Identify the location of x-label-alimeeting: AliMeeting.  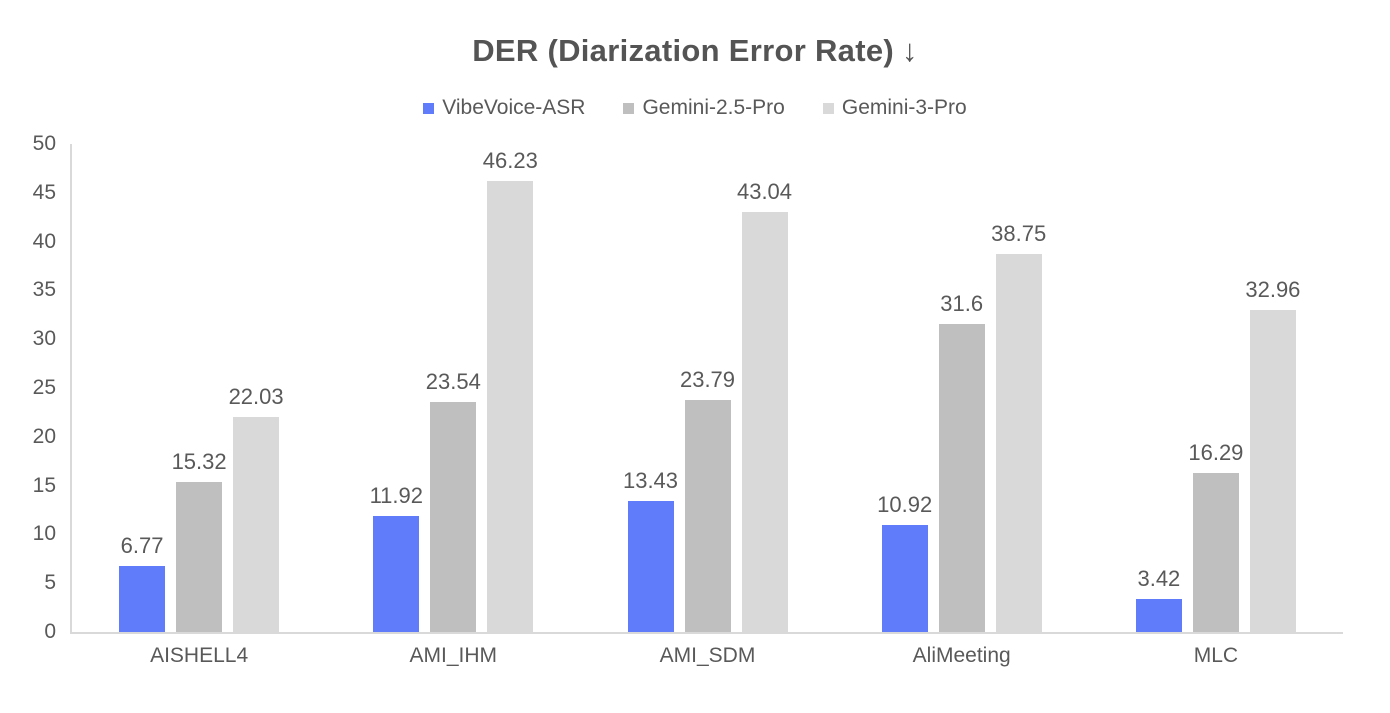
(961, 655).